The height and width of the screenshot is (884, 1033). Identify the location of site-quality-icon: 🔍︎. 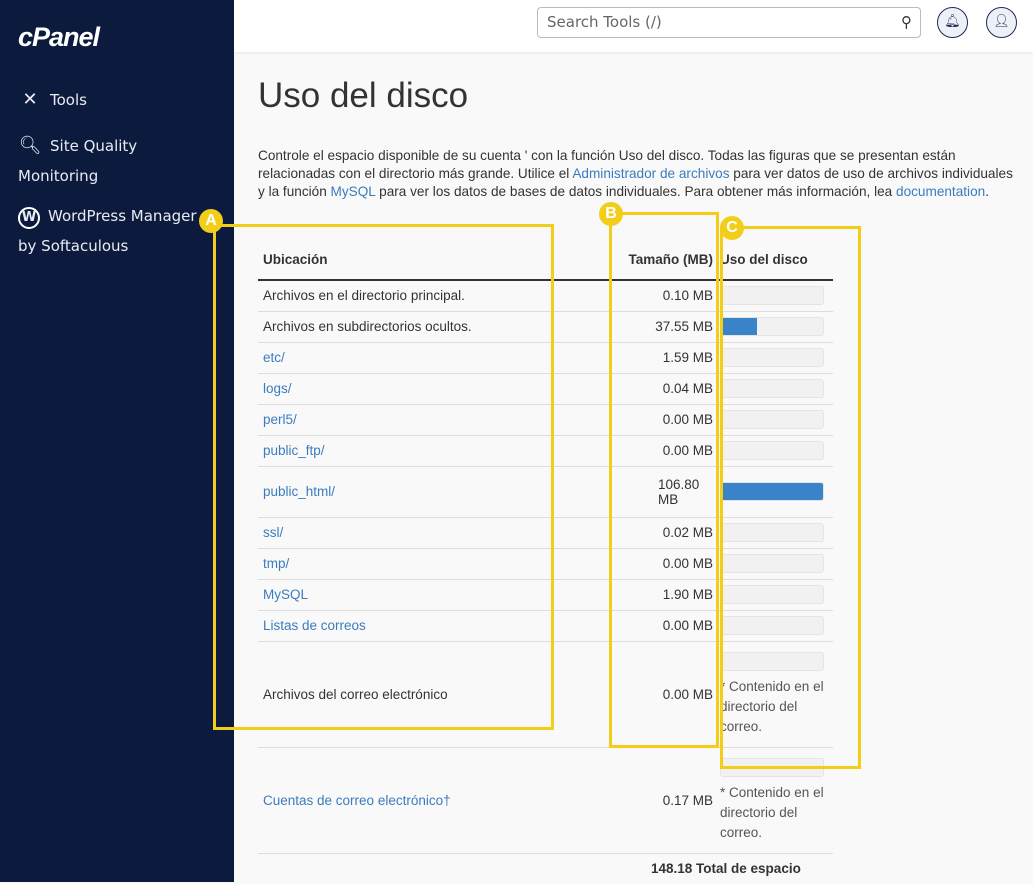
(30, 146).